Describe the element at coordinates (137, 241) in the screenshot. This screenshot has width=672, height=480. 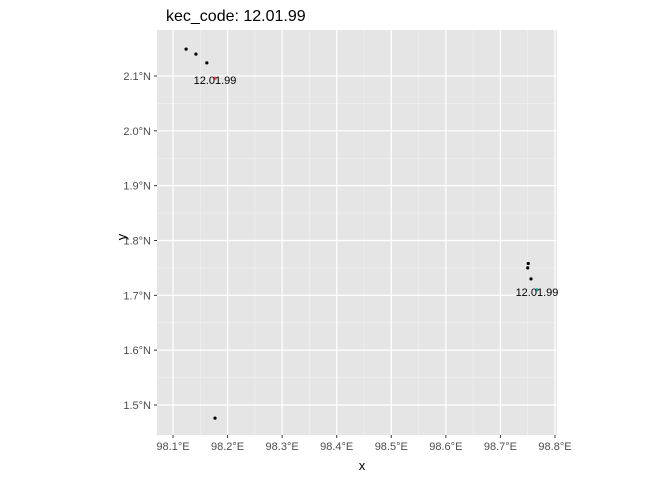
I see `y-tick-label: 1.8°N` at that location.